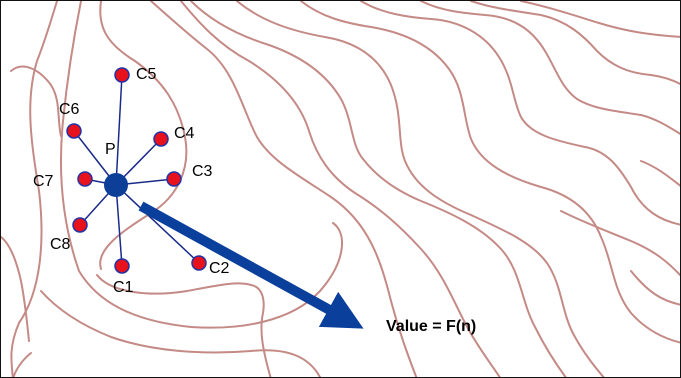  Describe the element at coordinates (85, 179) in the screenshot. I see `neighbor-c7` at that location.